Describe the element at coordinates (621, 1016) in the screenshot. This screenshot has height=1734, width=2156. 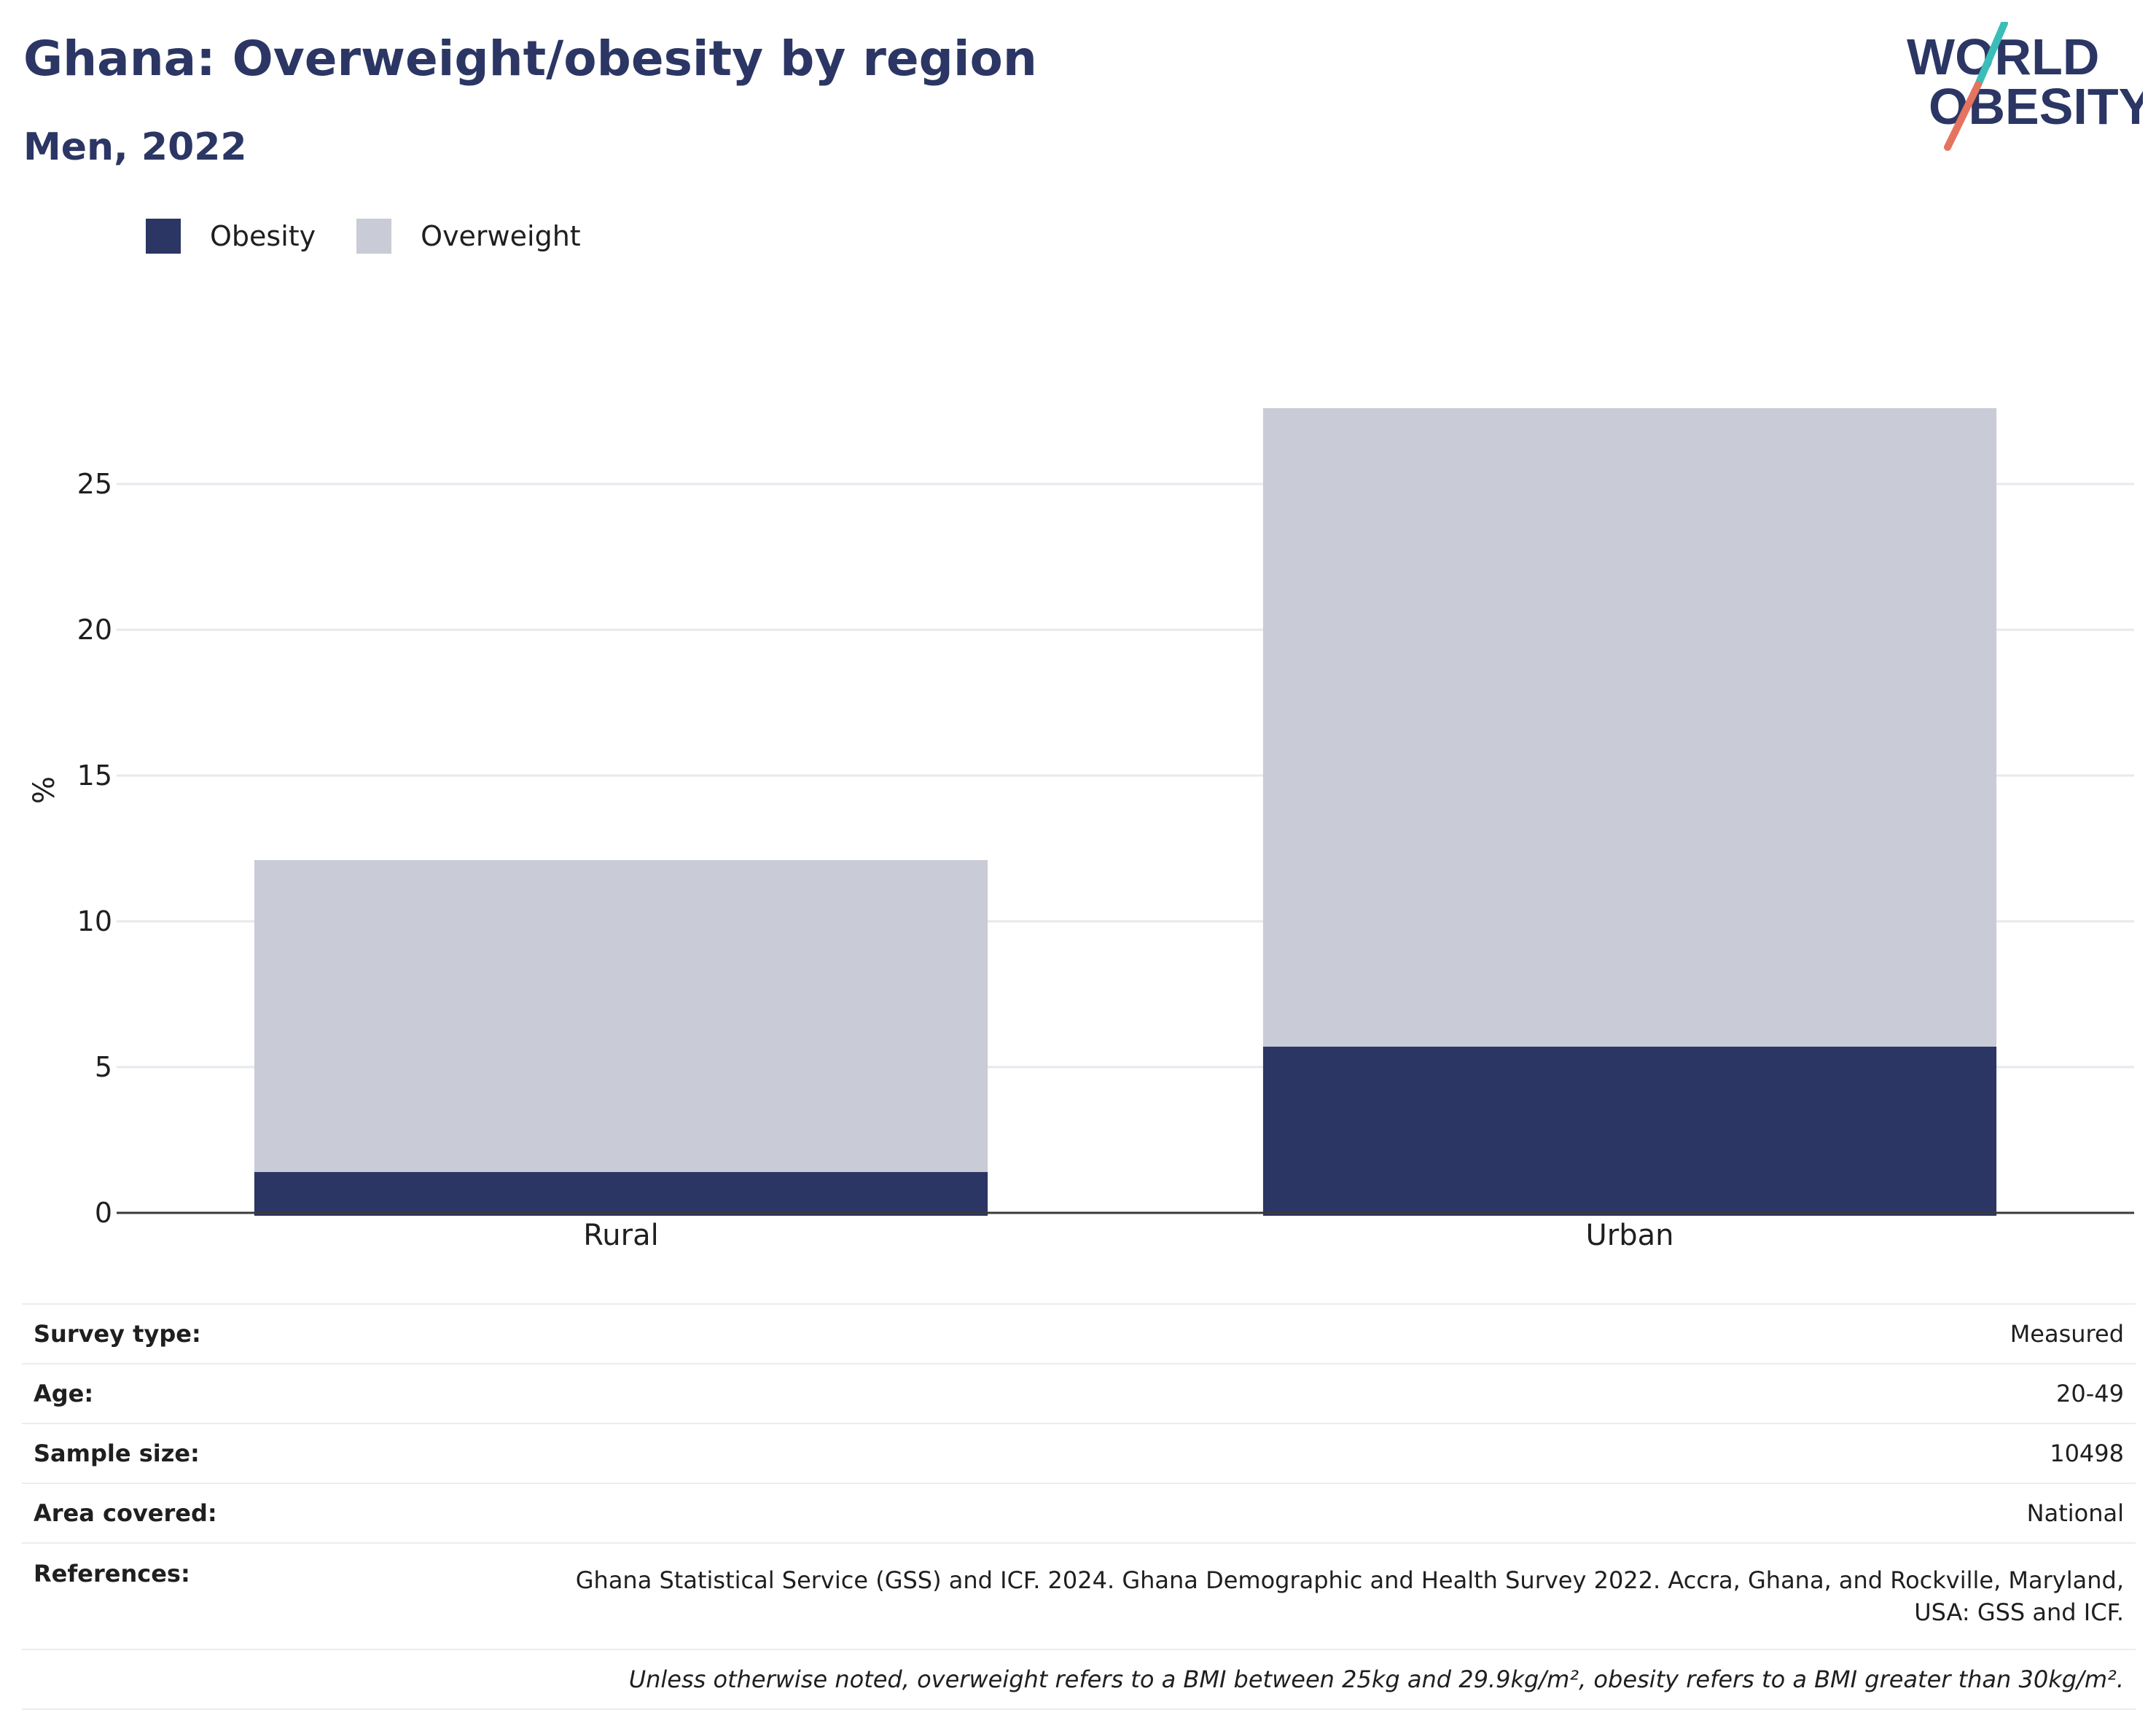
I see `bar-rural-overweight` at that location.